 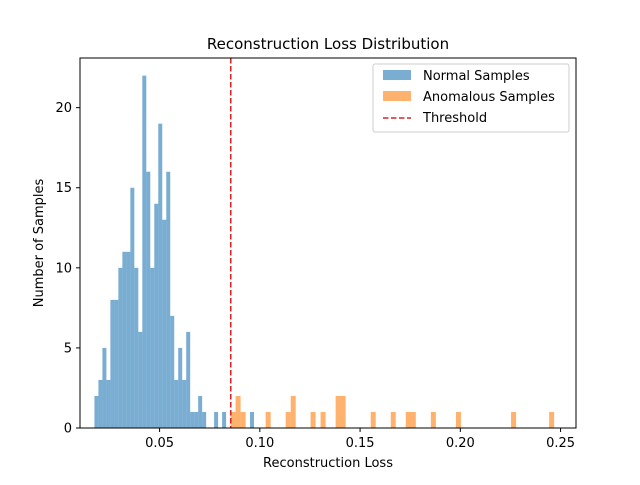 I want to click on x-tick-label: 0.10, so click(x=259, y=443).